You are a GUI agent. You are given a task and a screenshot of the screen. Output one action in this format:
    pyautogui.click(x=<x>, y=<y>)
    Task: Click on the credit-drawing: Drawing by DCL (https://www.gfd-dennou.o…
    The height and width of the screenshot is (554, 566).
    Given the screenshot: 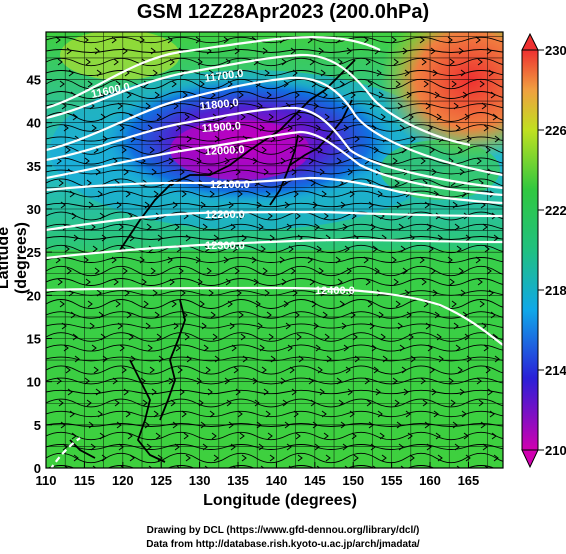 What is the action you would take?
    pyautogui.click(x=283, y=530)
    